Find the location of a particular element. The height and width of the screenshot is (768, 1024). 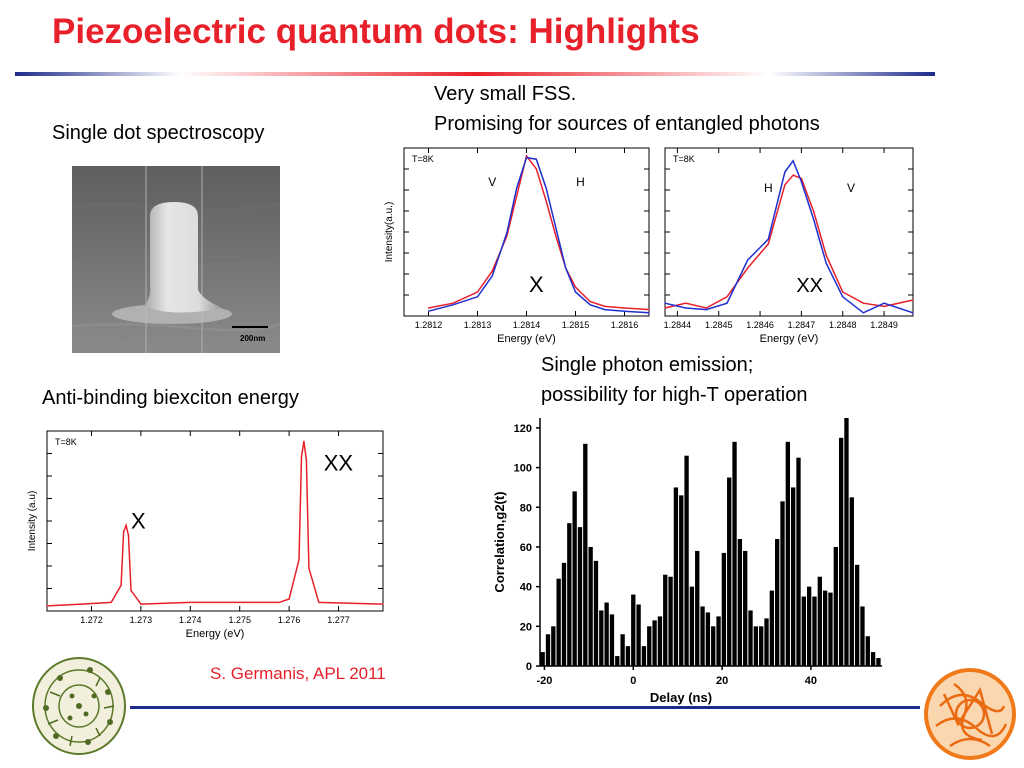

y-tick-label: 100 is located at coordinates (523, 469).